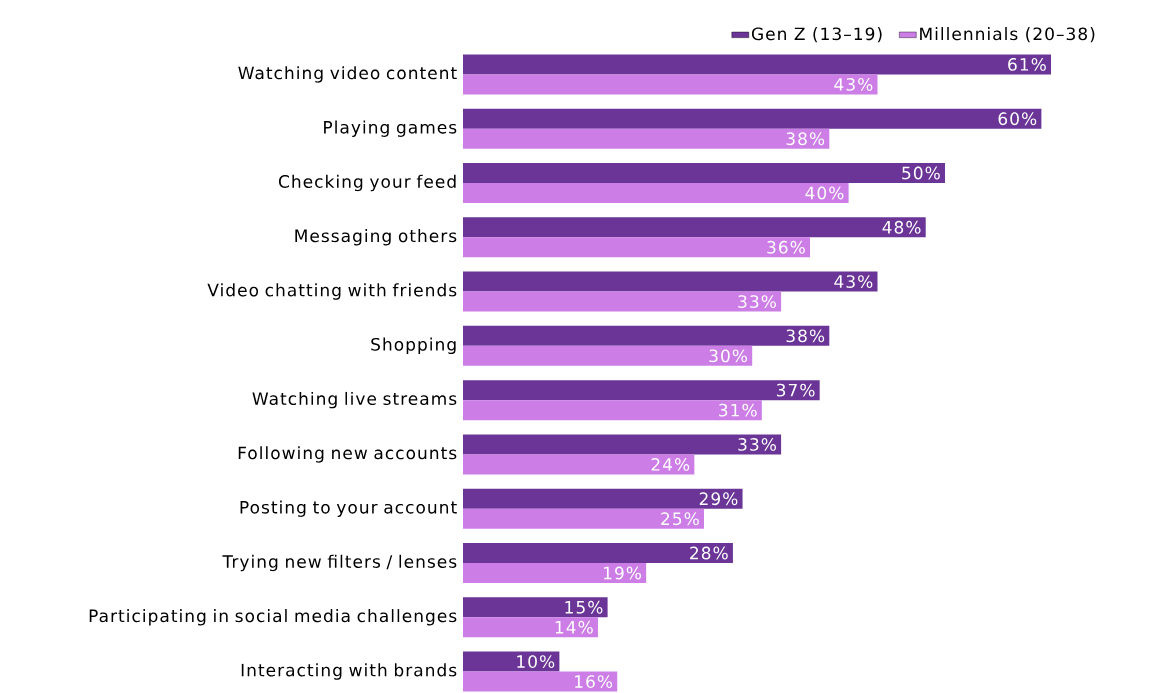 The width and height of the screenshot is (1154, 693). I want to click on data-label: 48%, so click(901, 227).